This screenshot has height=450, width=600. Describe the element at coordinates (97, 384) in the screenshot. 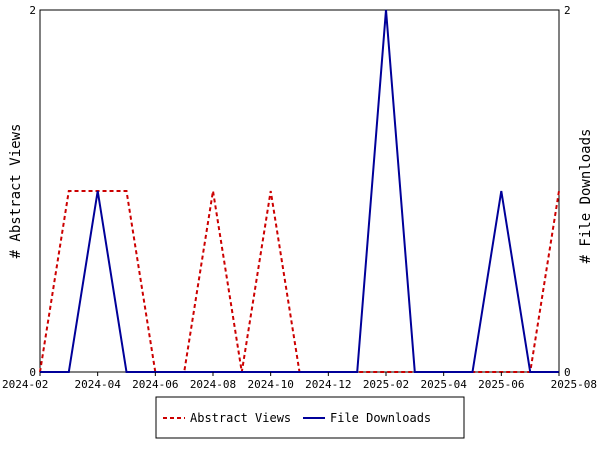

I see `x-tick-label: 2024-04` at that location.